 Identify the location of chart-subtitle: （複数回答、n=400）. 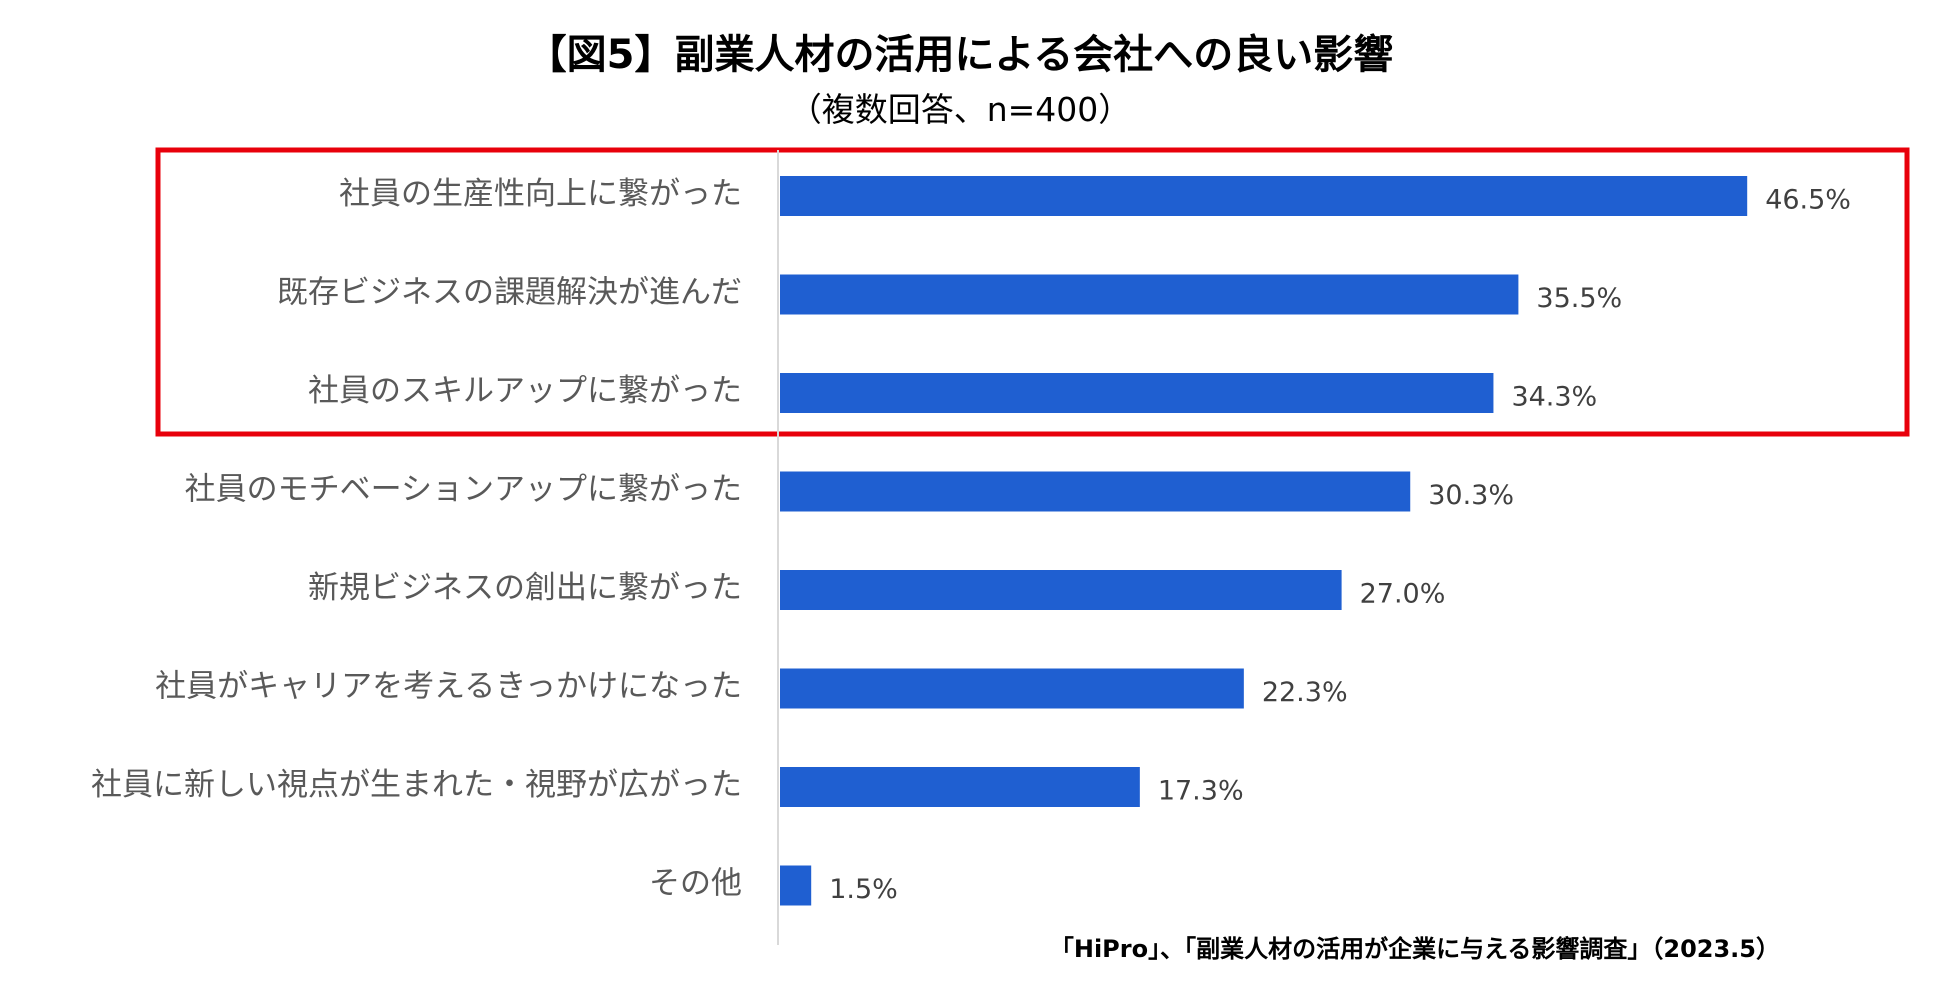
(960, 109).